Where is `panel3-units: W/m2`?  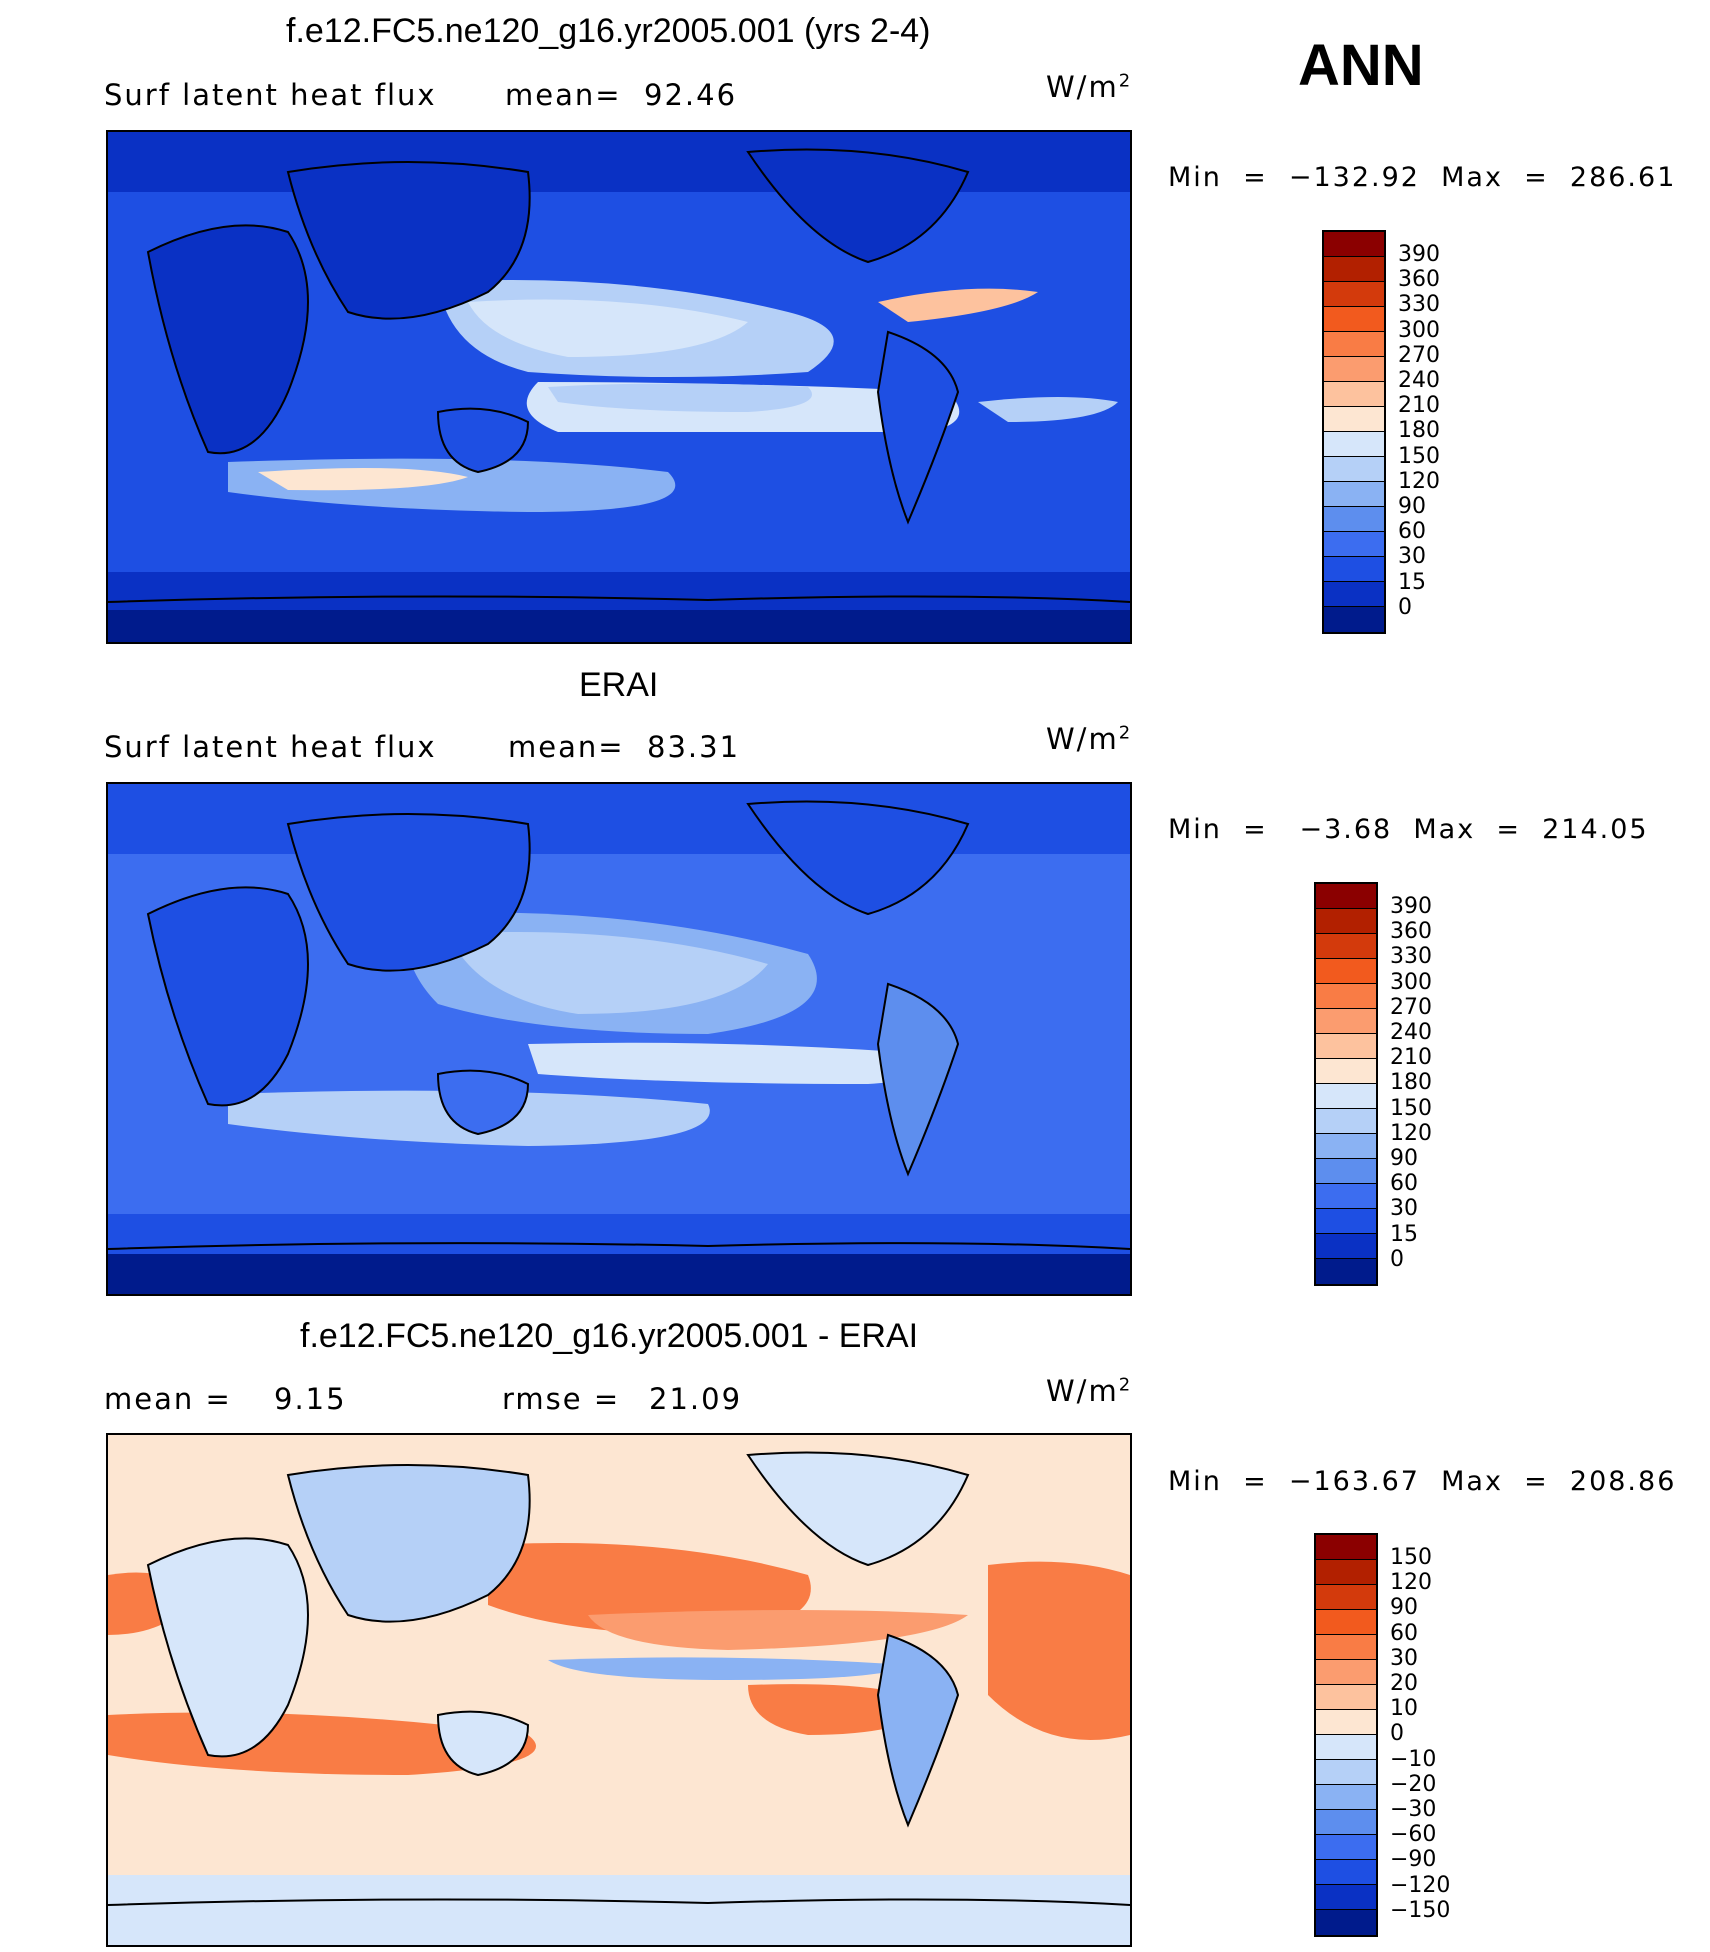 panel3-units: W/m2 is located at coordinates (1089, 1391).